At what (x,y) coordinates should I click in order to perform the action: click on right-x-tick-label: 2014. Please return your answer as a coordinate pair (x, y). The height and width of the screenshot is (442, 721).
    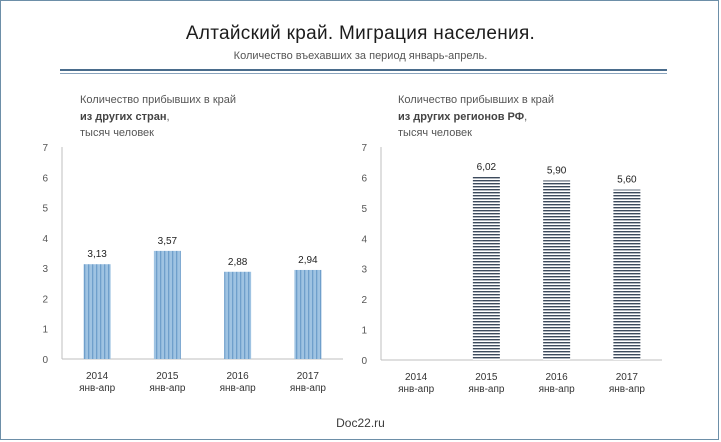
    Looking at the image, I should click on (416, 377).